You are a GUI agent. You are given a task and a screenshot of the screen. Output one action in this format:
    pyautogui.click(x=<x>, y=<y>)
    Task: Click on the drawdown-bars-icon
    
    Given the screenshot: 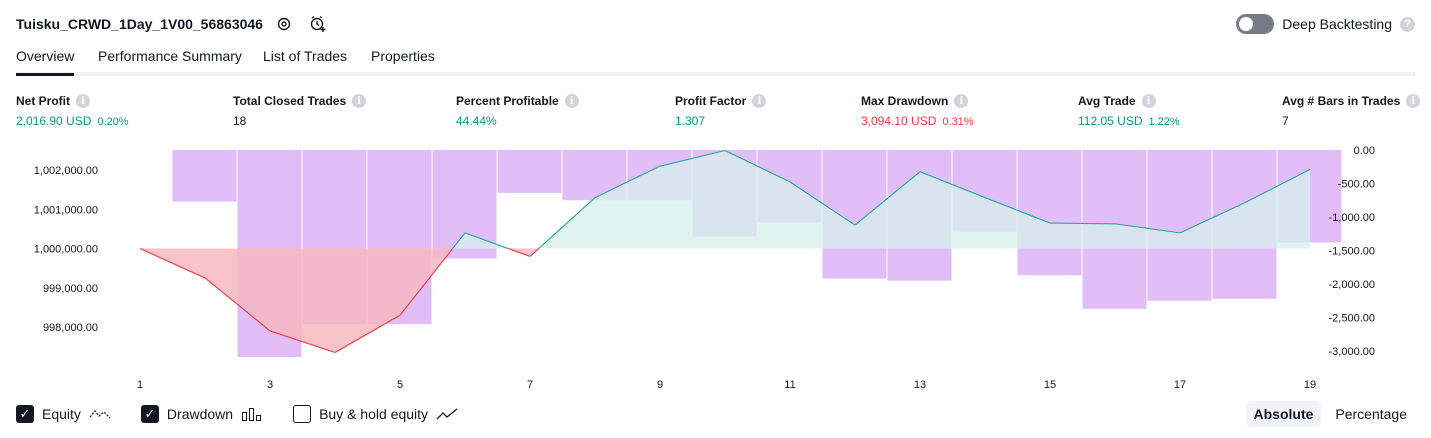 What is the action you would take?
    pyautogui.click(x=252, y=414)
    